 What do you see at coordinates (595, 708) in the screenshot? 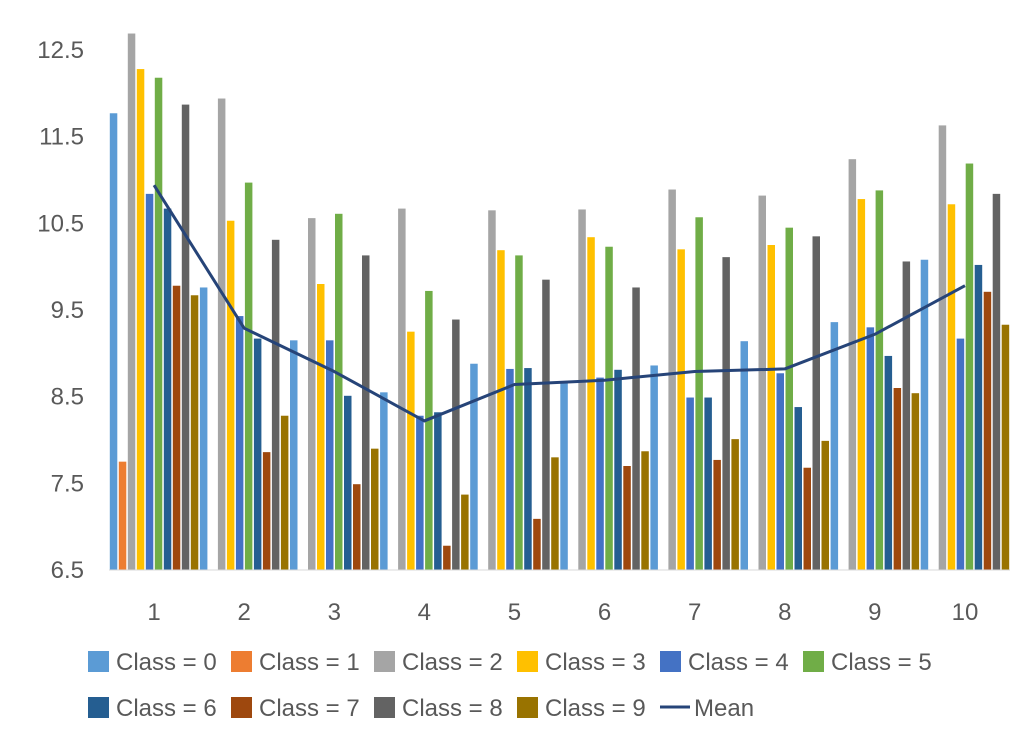
I see `legend-label: Class = 9` at bounding box center [595, 708].